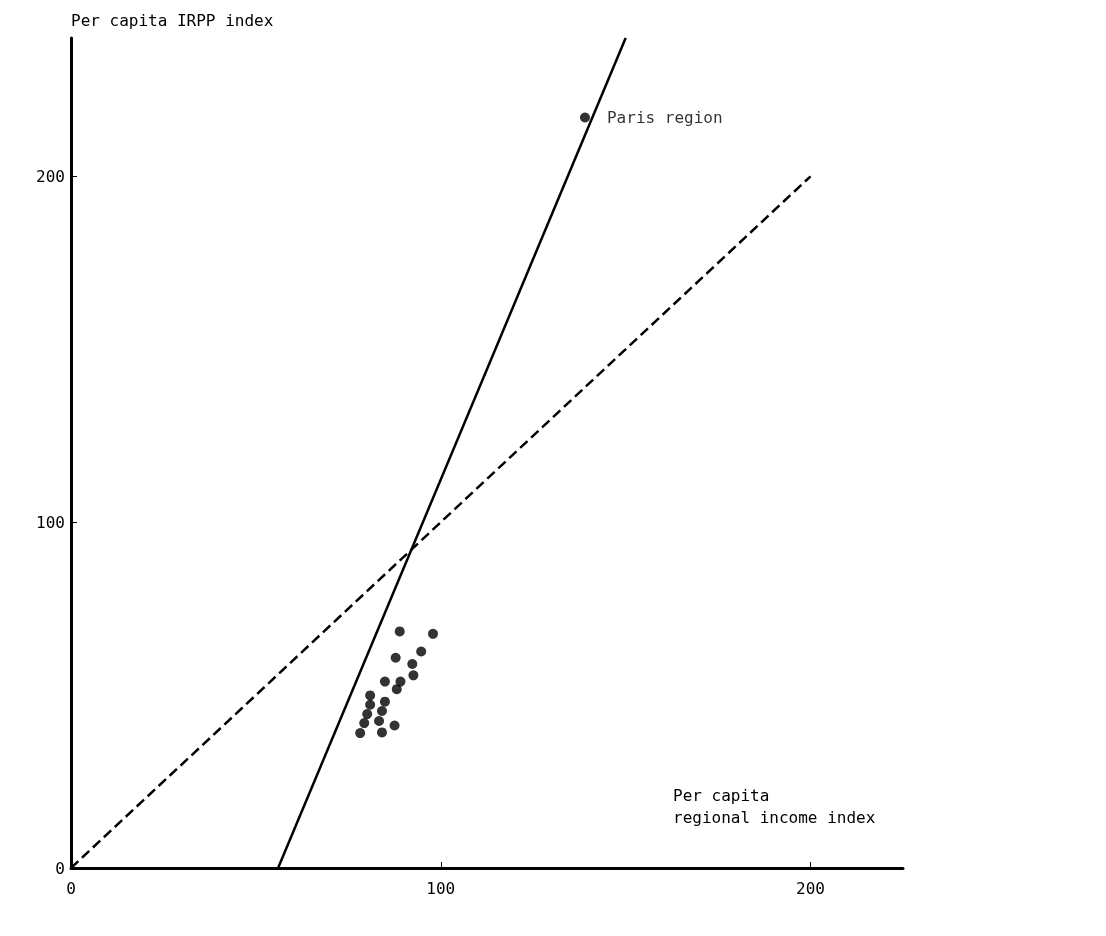 The image size is (1106, 936). What do you see at coordinates (60, 868) in the screenshot?
I see `y-tick-label: 0` at bounding box center [60, 868].